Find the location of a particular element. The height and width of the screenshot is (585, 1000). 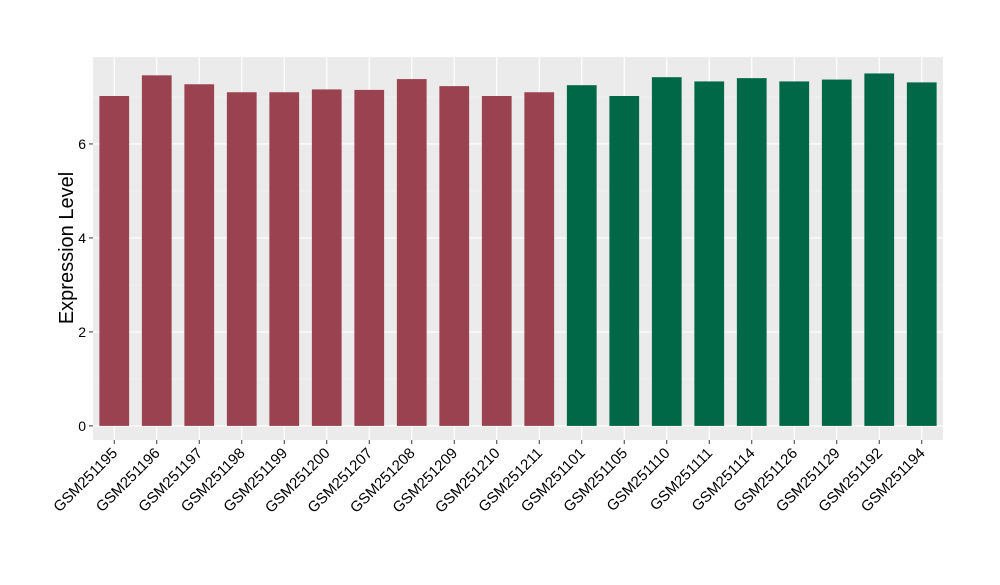

y-tick-label: 4 is located at coordinates (82, 238).